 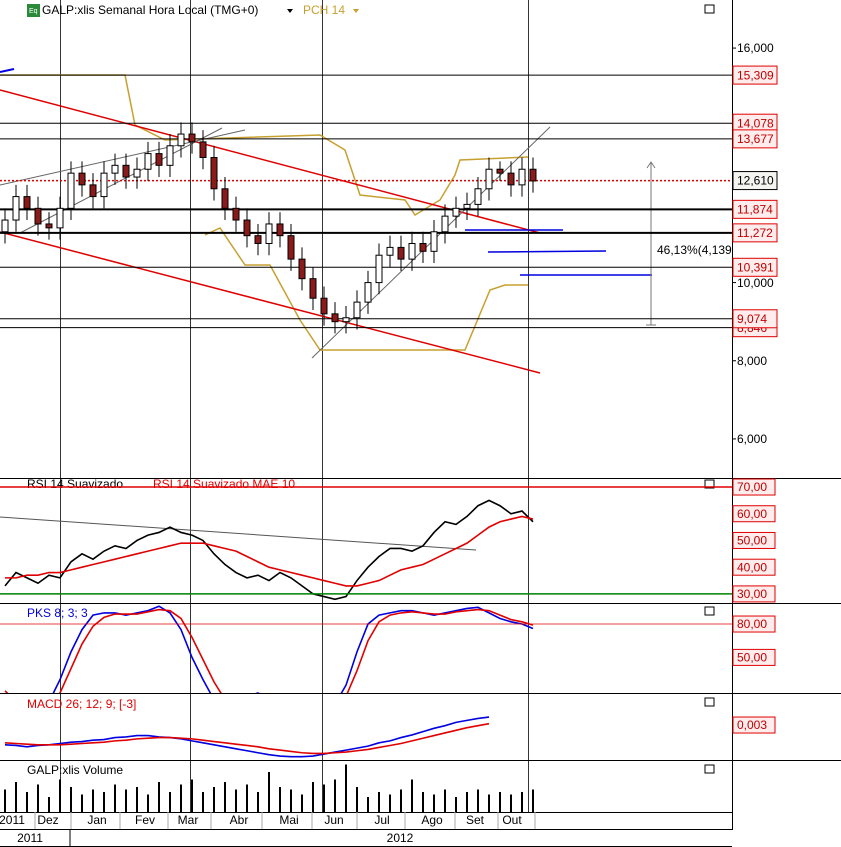 What do you see at coordinates (709, 389) in the screenshot?
I see `window-buttons` at bounding box center [709, 389].